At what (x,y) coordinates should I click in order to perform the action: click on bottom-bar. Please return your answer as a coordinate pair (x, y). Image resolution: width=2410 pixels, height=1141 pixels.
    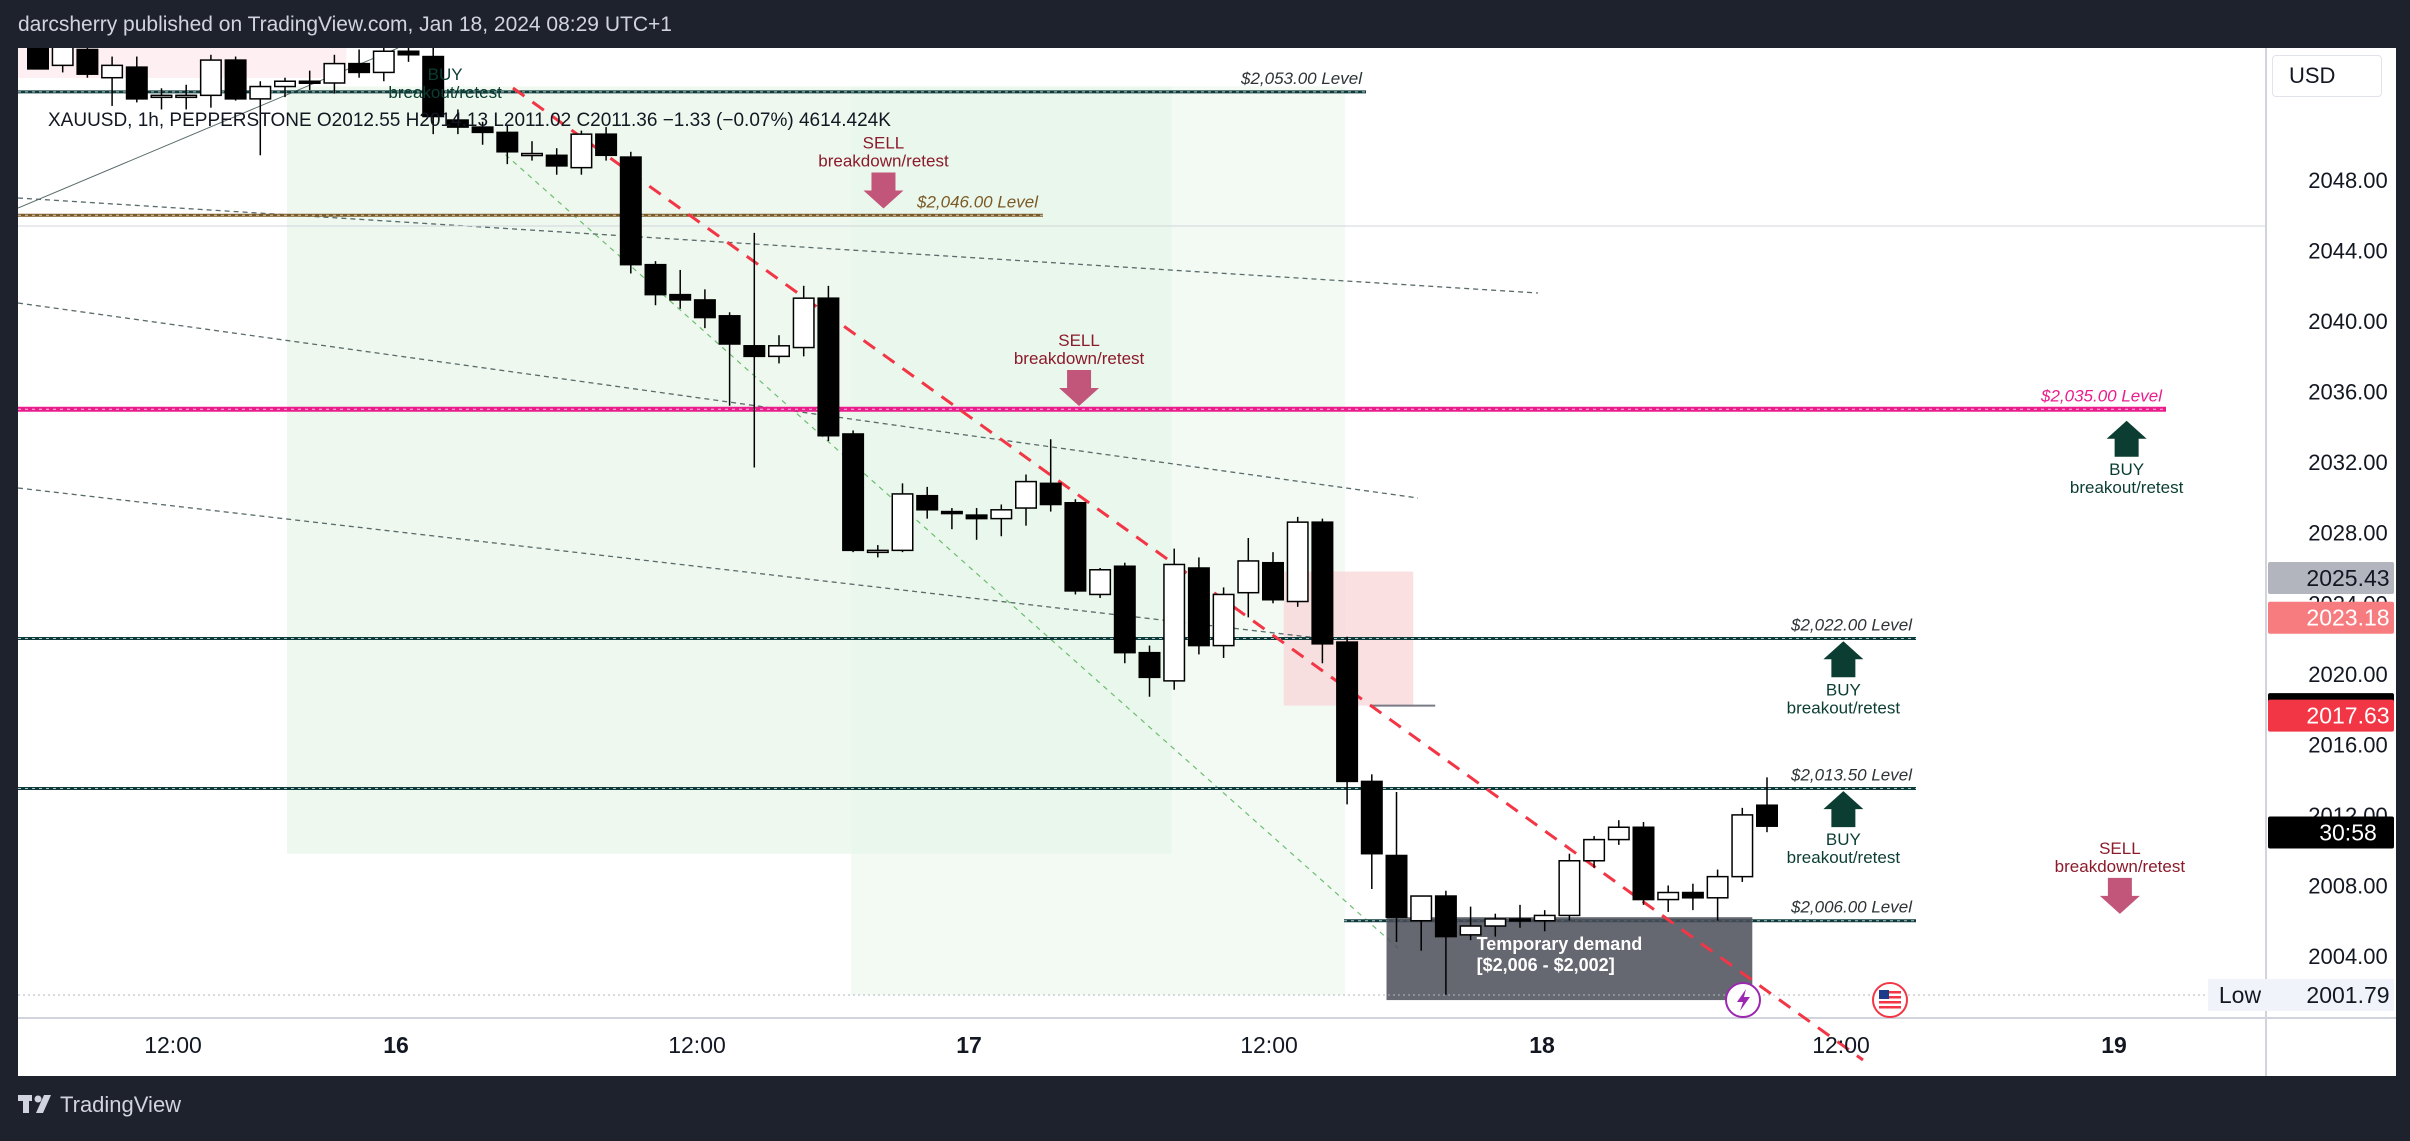
    Looking at the image, I should click on (1205, 1108).